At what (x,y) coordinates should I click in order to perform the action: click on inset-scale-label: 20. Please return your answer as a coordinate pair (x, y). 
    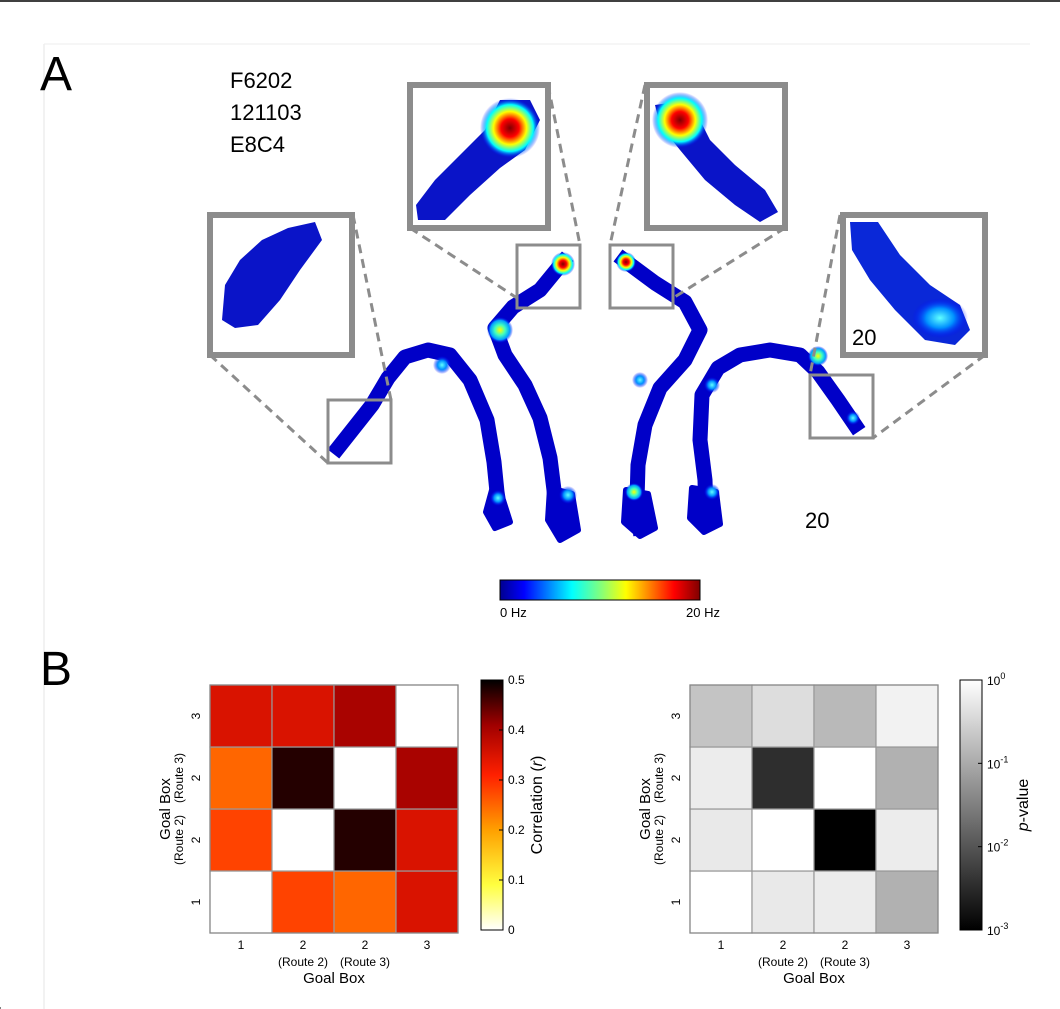
    Looking at the image, I should click on (864, 337).